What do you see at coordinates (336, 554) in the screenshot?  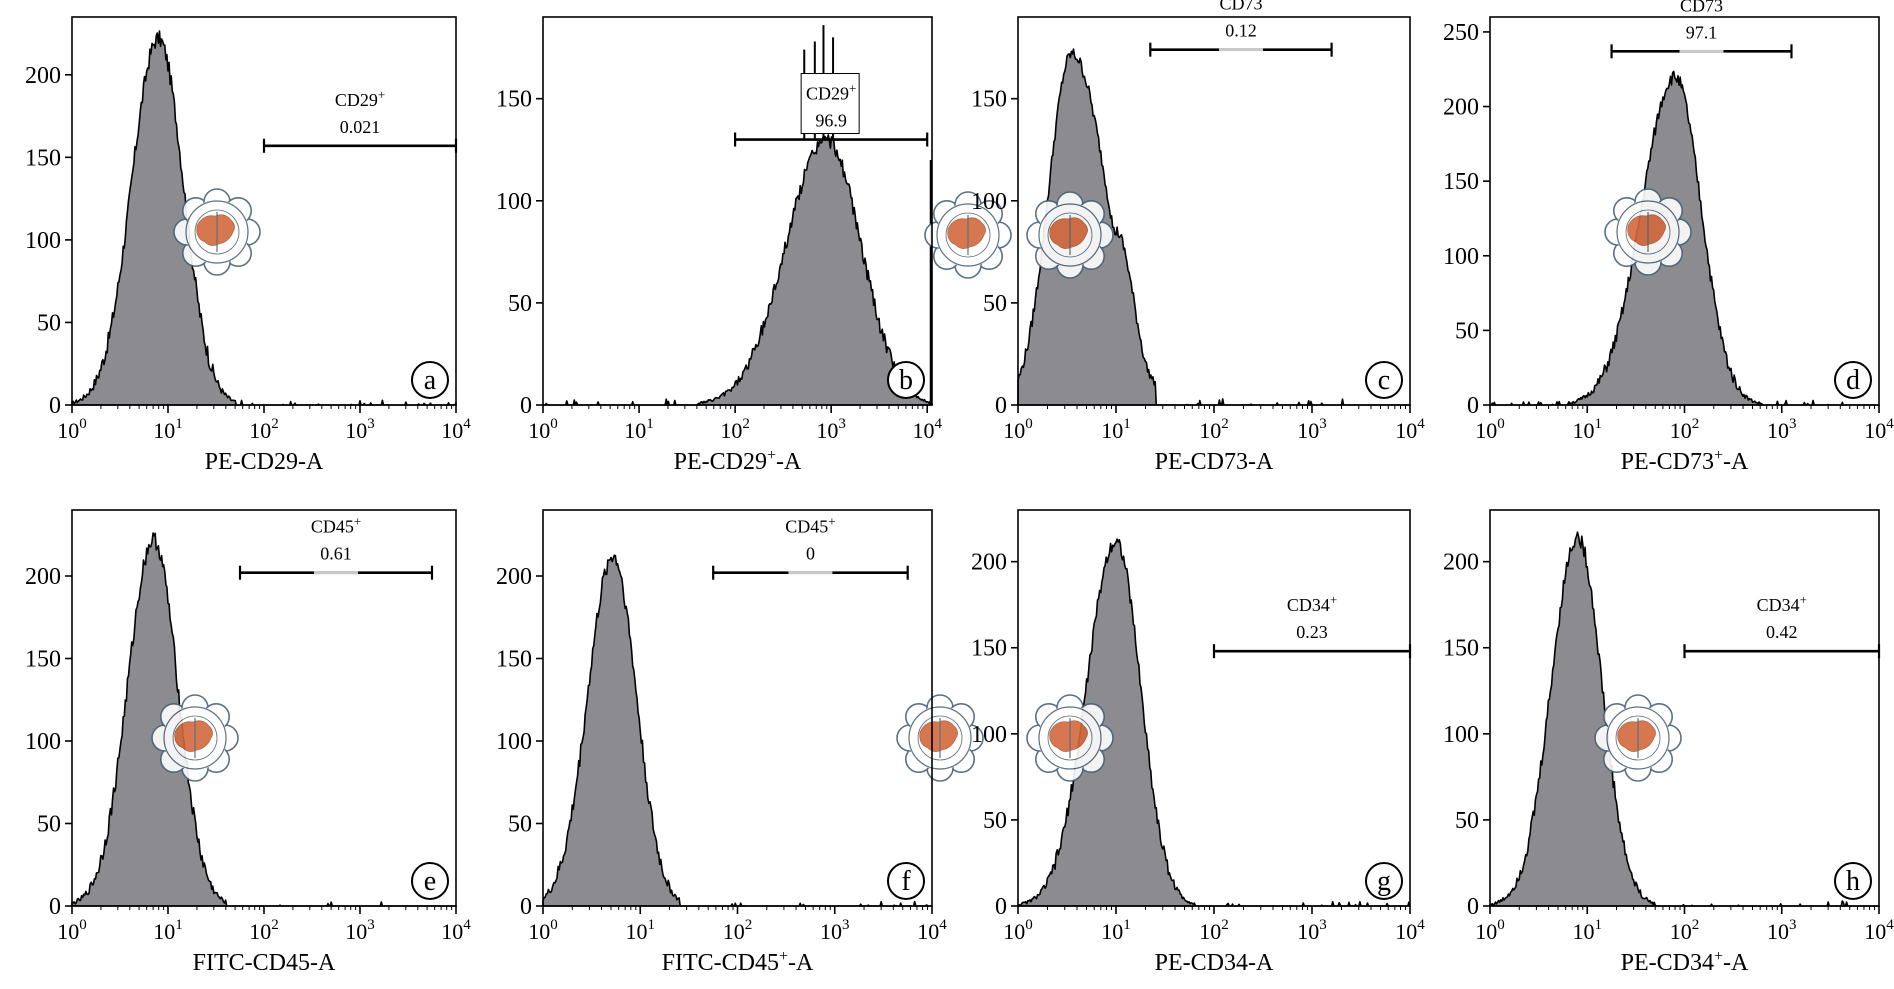 I see `gate-value: 0.61` at bounding box center [336, 554].